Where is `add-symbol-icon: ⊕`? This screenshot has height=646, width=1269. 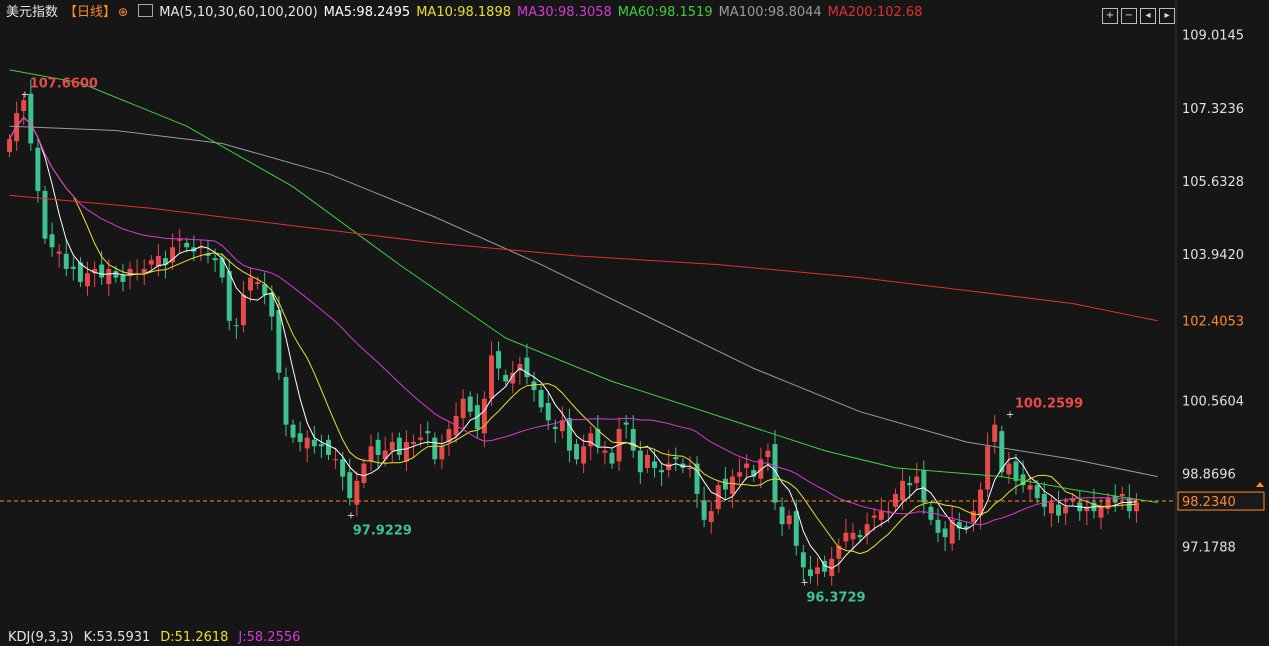 add-symbol-icon: ⊕ is located at coordinates (123, 12).